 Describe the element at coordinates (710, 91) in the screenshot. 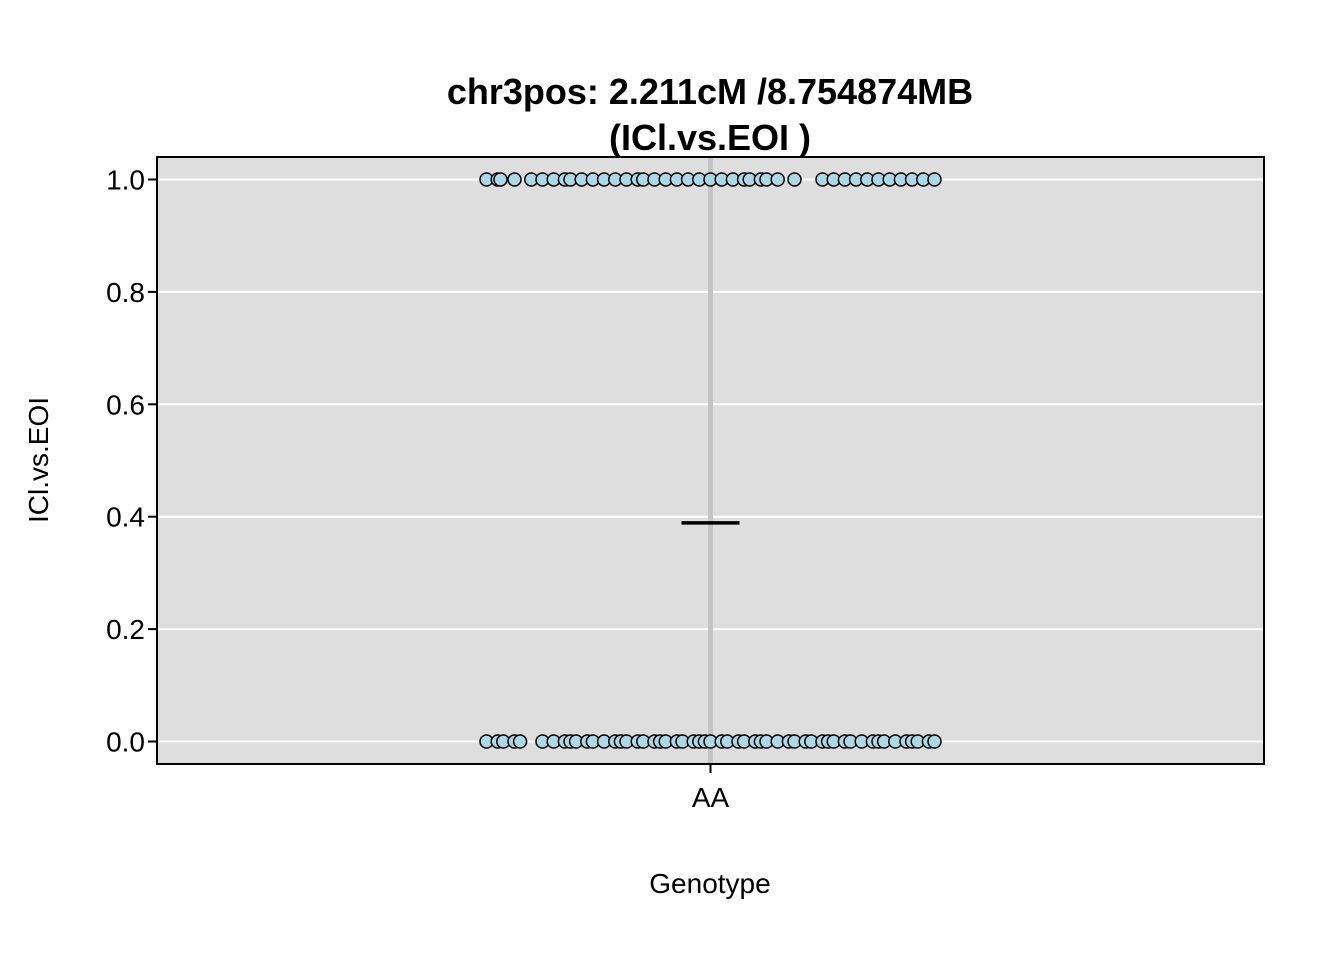

I see `chart-title-line1: chr3pos: 2.211cM /8.754874MB` at that location.